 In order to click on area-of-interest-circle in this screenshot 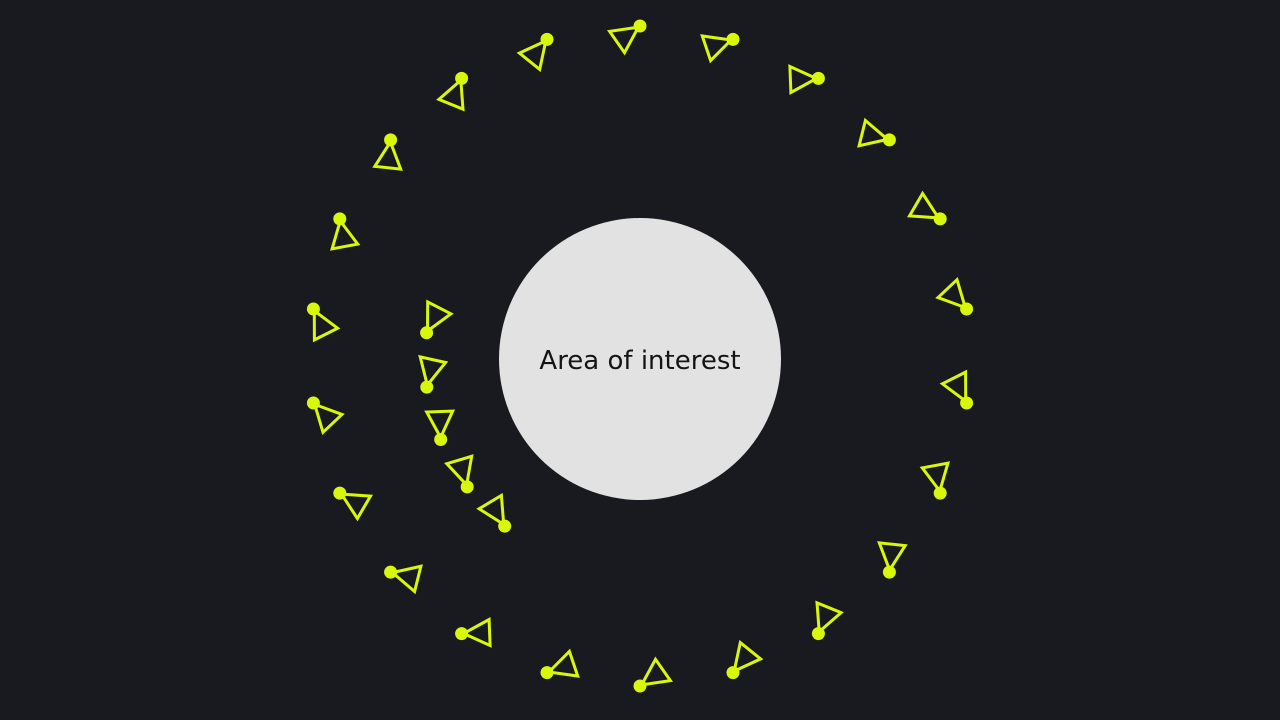, I will do `click(640, 359)`.